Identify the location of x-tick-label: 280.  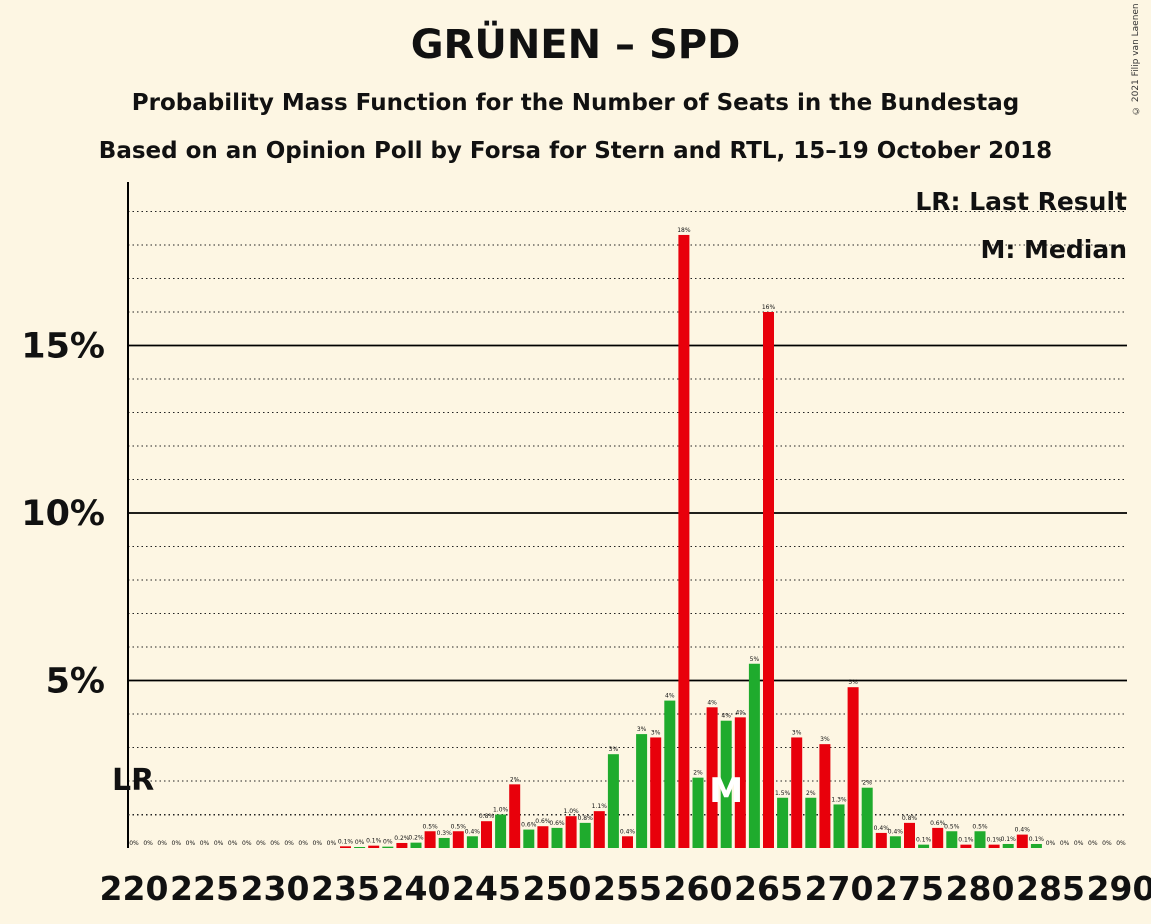
(980, 888).